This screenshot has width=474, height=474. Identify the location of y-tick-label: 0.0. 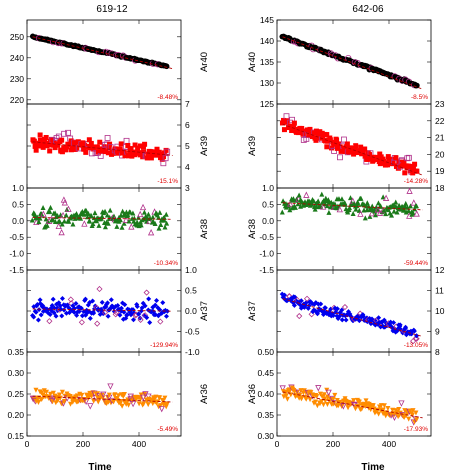
(191, 311).